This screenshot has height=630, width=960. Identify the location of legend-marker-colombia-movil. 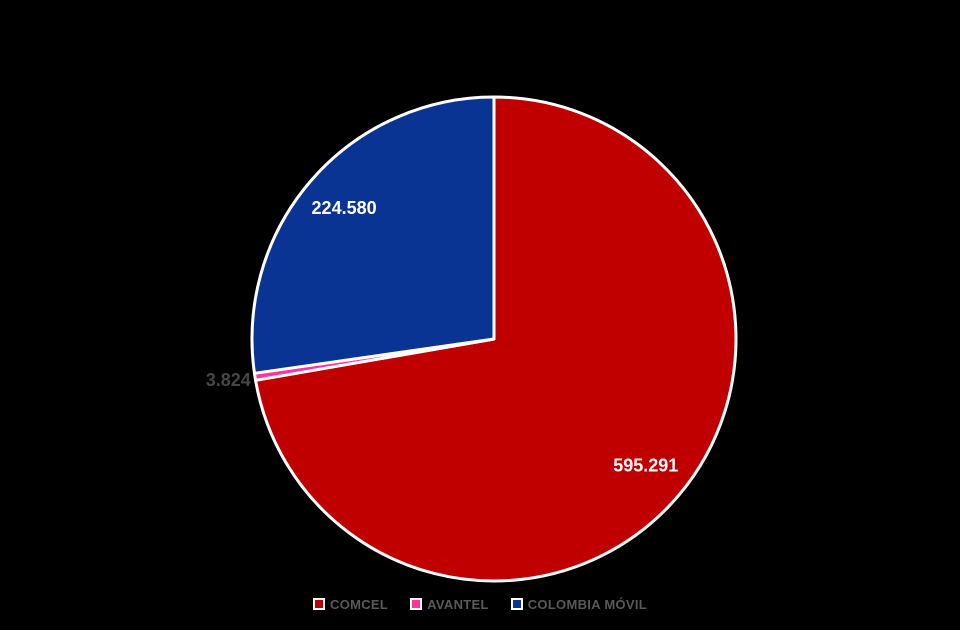
(516, 604).